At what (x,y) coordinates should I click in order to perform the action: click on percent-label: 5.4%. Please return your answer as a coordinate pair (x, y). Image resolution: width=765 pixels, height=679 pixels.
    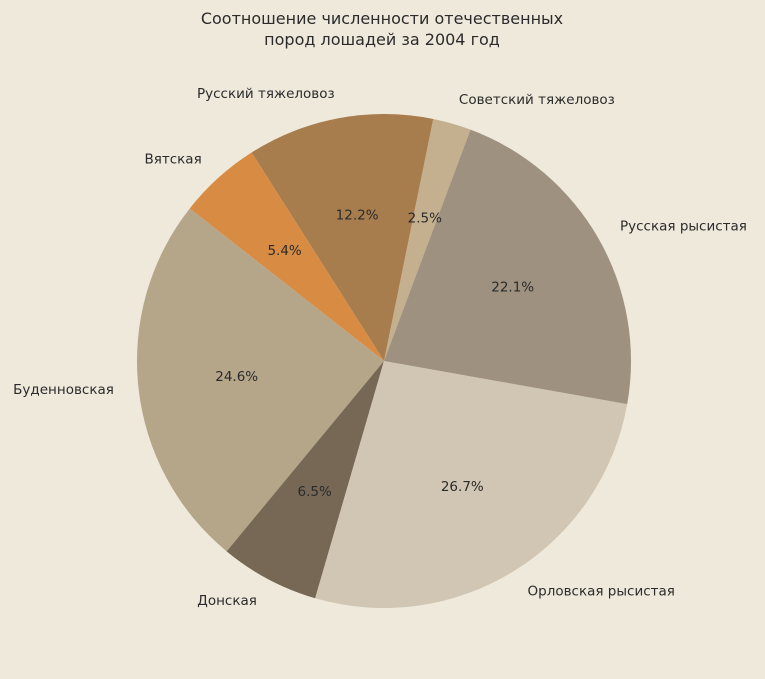
    Looking at the image, I should click on (284, 251).